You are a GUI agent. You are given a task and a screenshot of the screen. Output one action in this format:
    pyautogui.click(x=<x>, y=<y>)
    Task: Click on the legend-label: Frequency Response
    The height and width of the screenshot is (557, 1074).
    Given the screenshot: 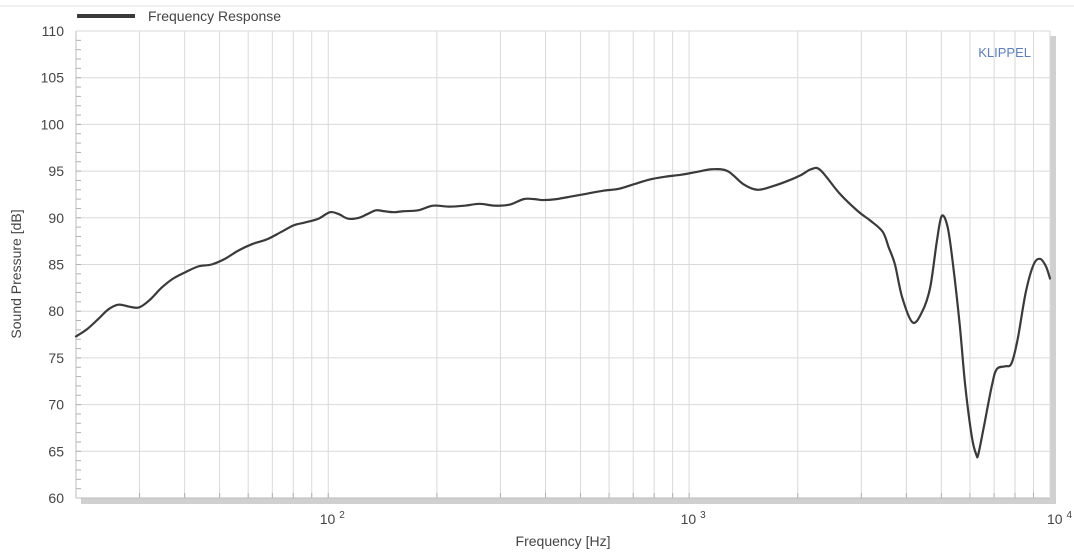 What is the action you would take?
    pyautogui.click(x=214, y=16)
    